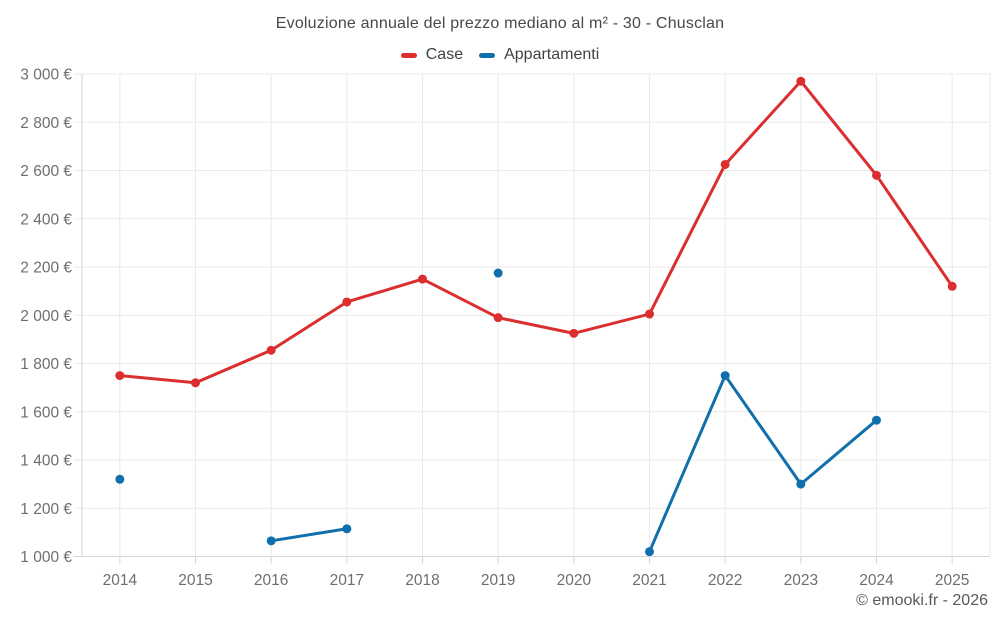 The image size is (1000, 625). Describe the element at coordinates (271, 580) in the screenshot. I see `x-tick-label: 2016` at that location.